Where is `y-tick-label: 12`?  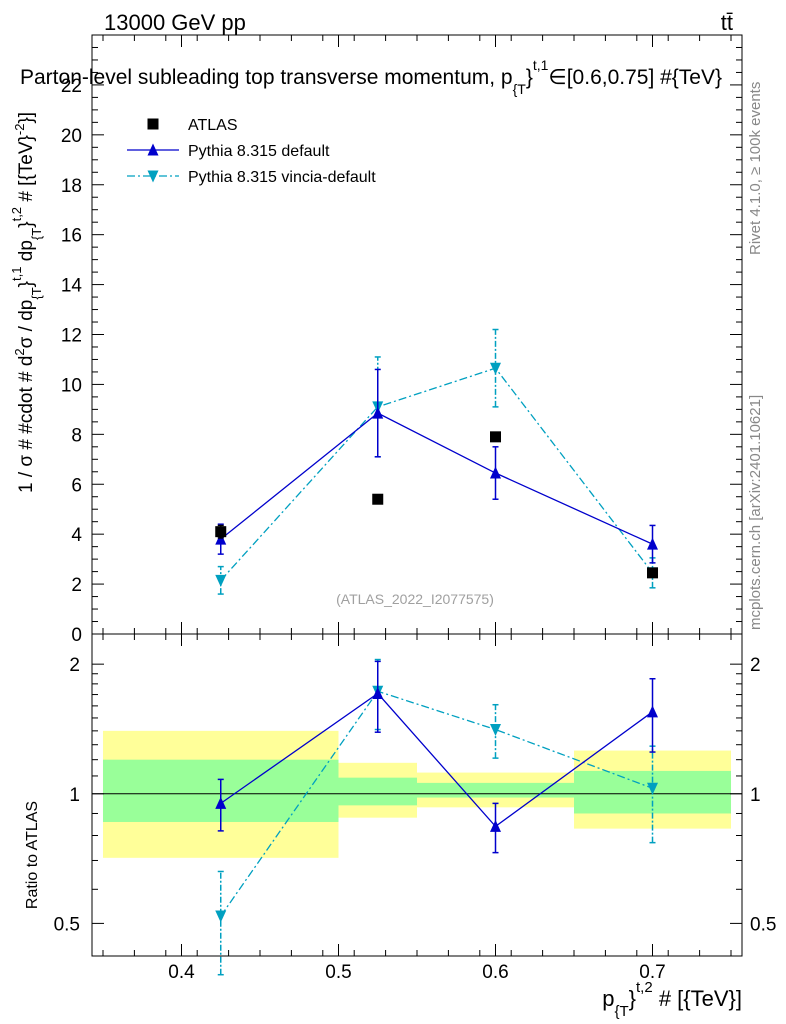 y-tick-label: 12 is located at coordinates (71, 336).